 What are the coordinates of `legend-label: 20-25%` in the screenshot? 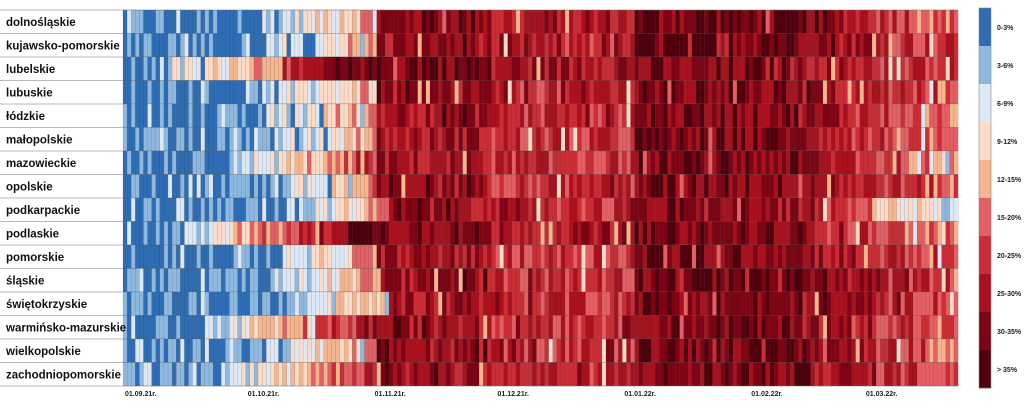 It's located at (1009, 256).